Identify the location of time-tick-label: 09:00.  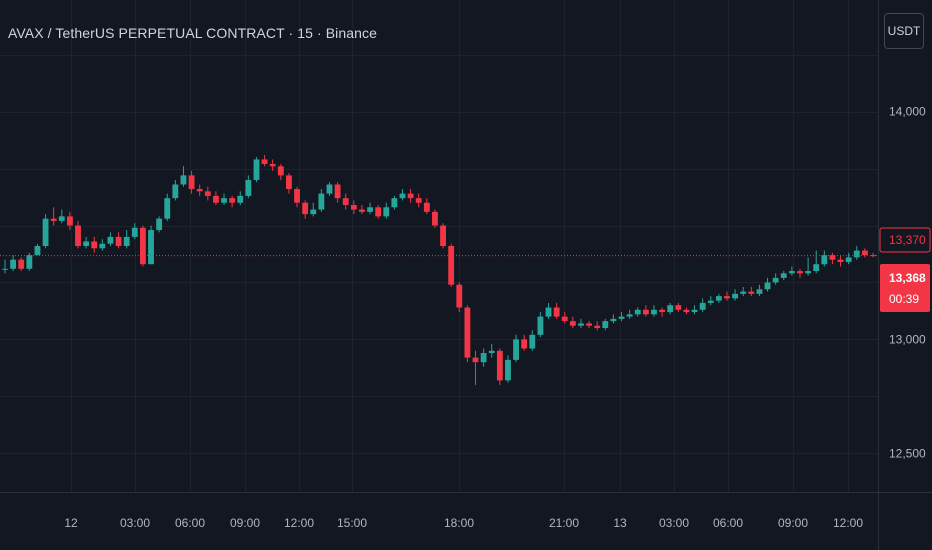
(793, 523).